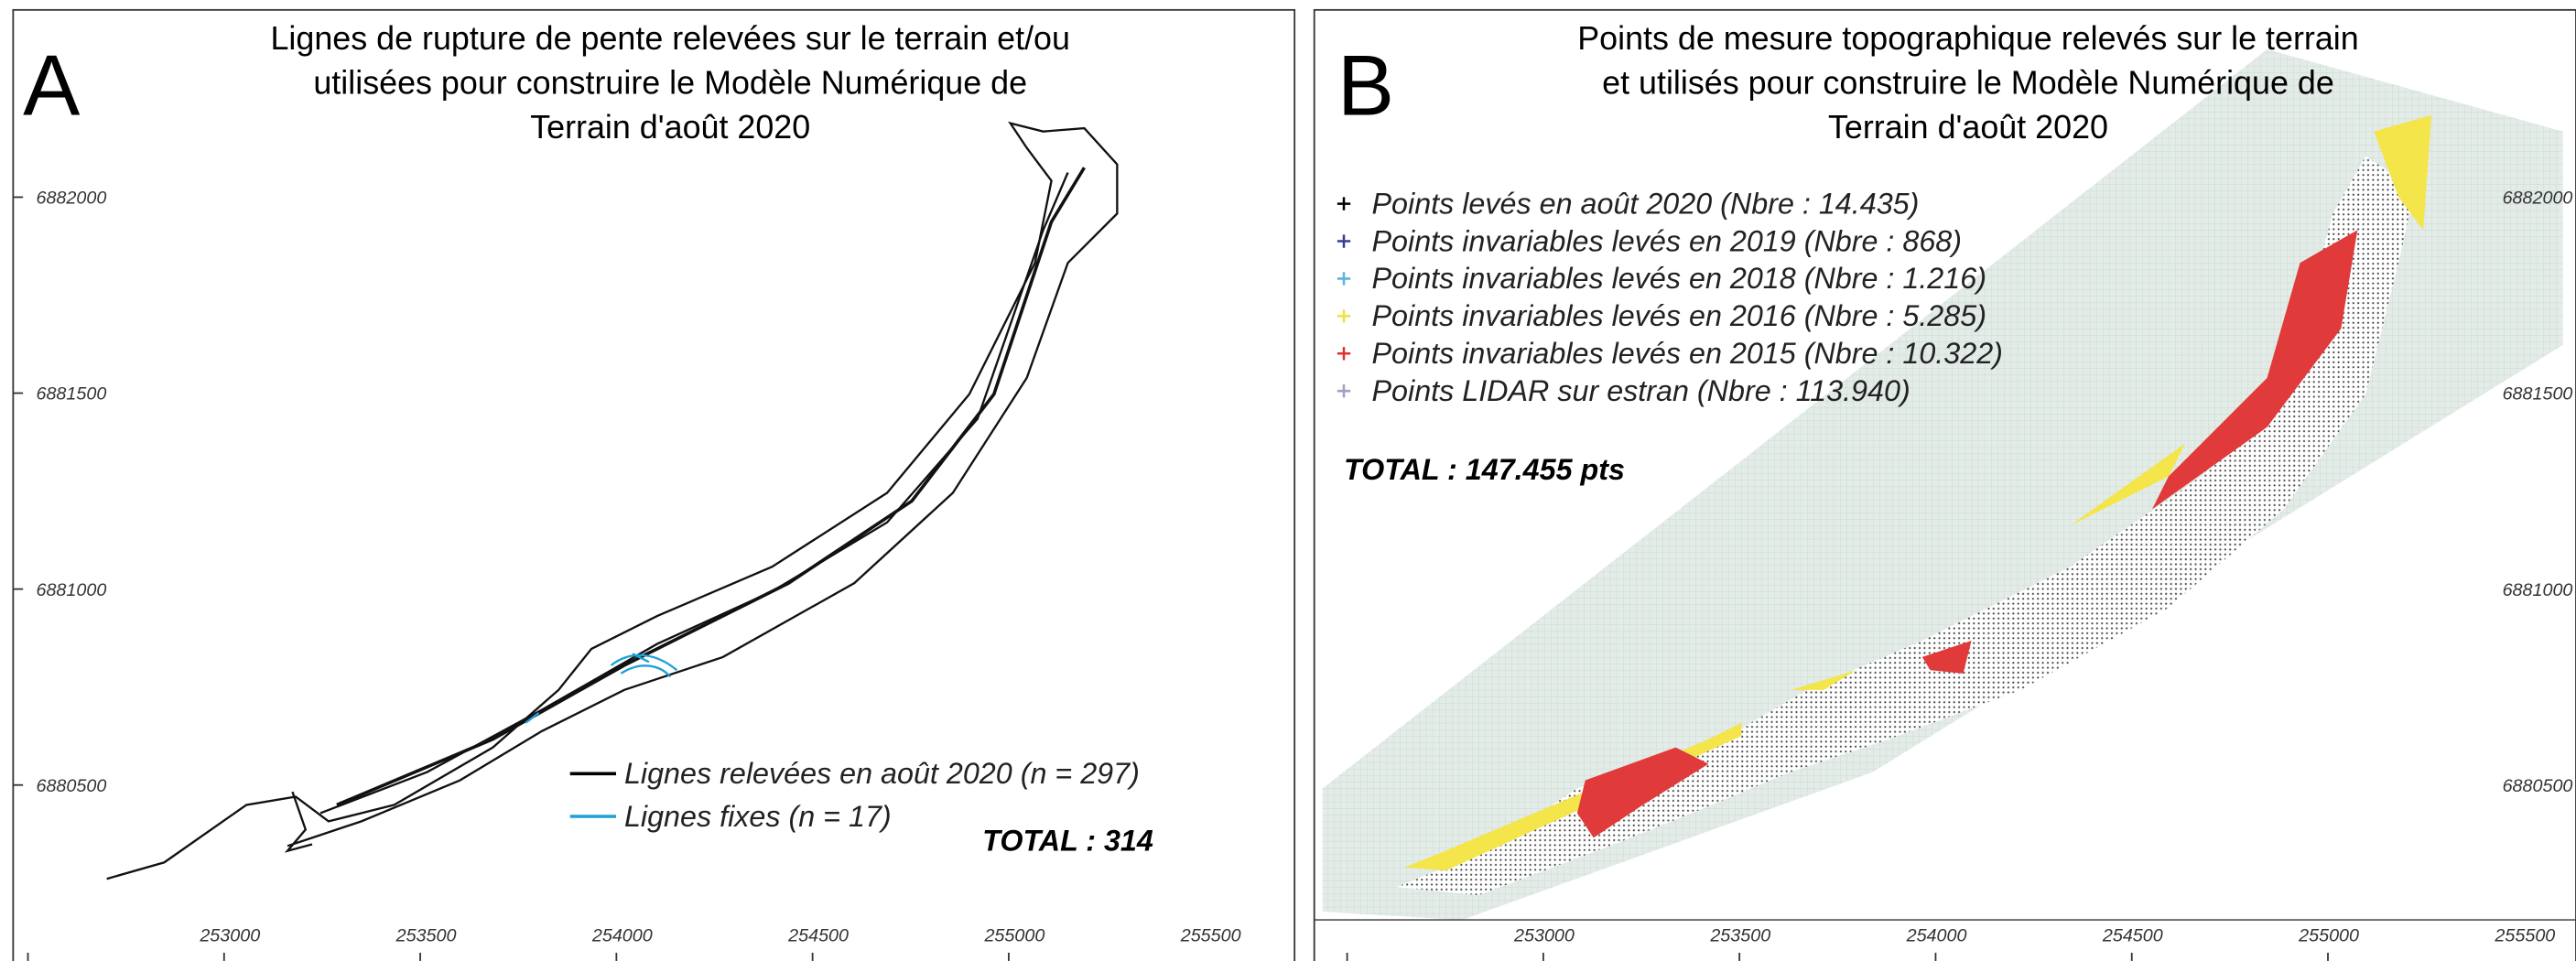 The image size is (2576, 961). I want to click on panel-letter: B, so click(1366, 86).